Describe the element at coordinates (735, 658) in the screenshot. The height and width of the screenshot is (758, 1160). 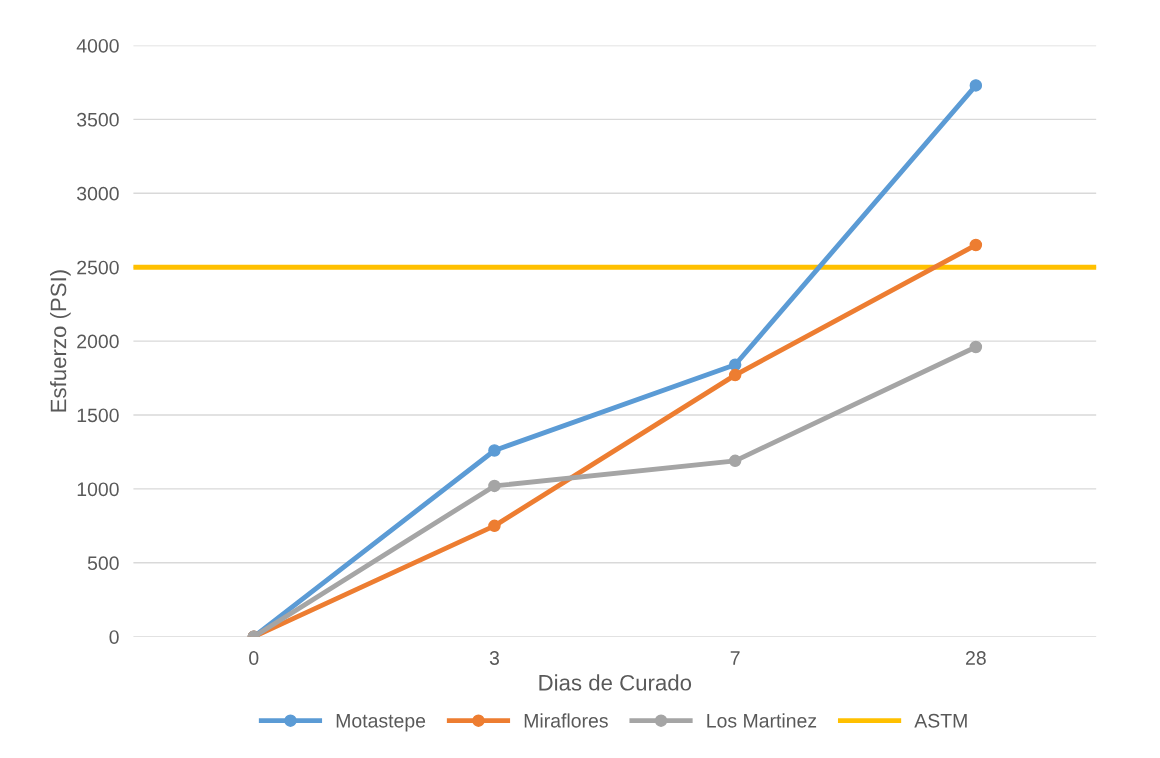
I see `x-tick-label: 7` at that location.